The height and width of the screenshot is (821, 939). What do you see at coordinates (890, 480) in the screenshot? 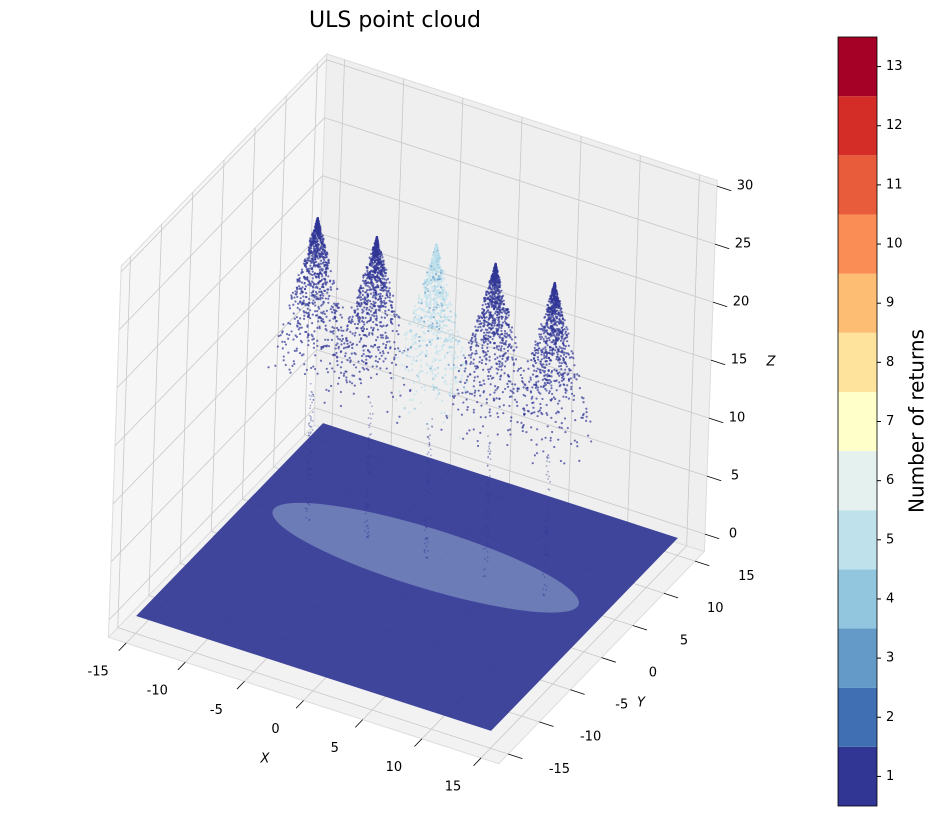
I see `colorbar-tick-label: 6` at bounding box center [890, 480].